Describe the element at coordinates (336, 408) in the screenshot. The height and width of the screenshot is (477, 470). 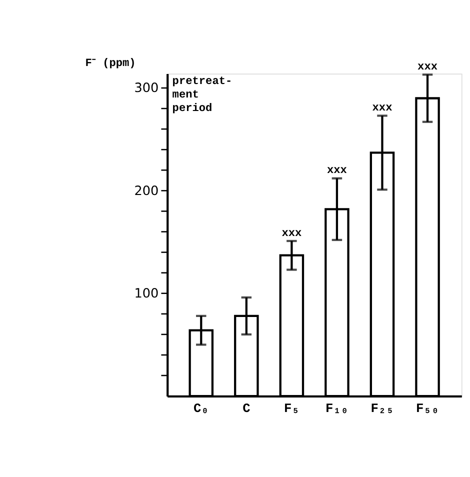
I see `x-tick-label: F₁₀` at that location.